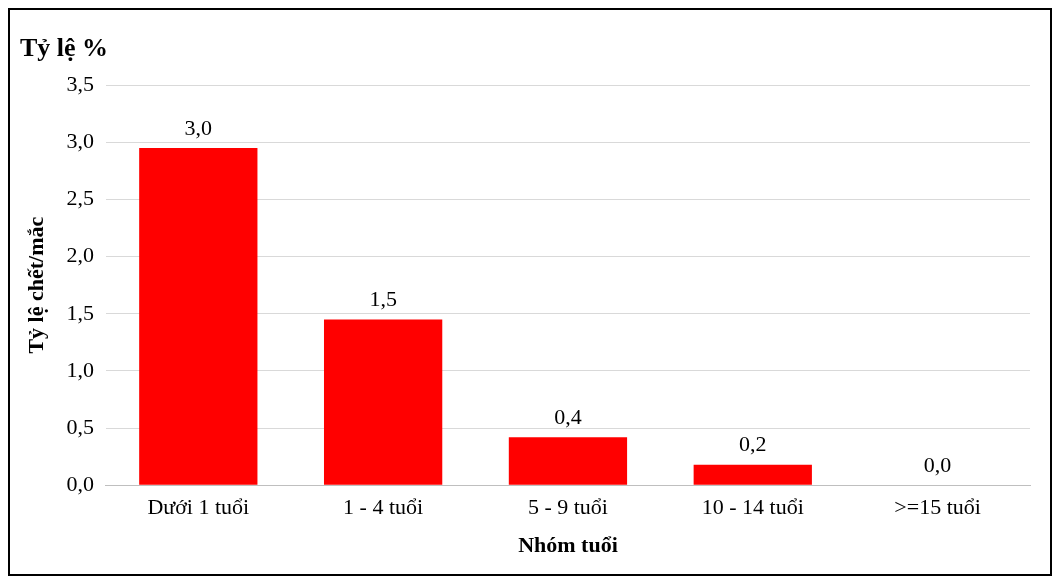 This screenshot has height=584, width=1060. I want to click on data-label: 1,5, so click(383, 299).